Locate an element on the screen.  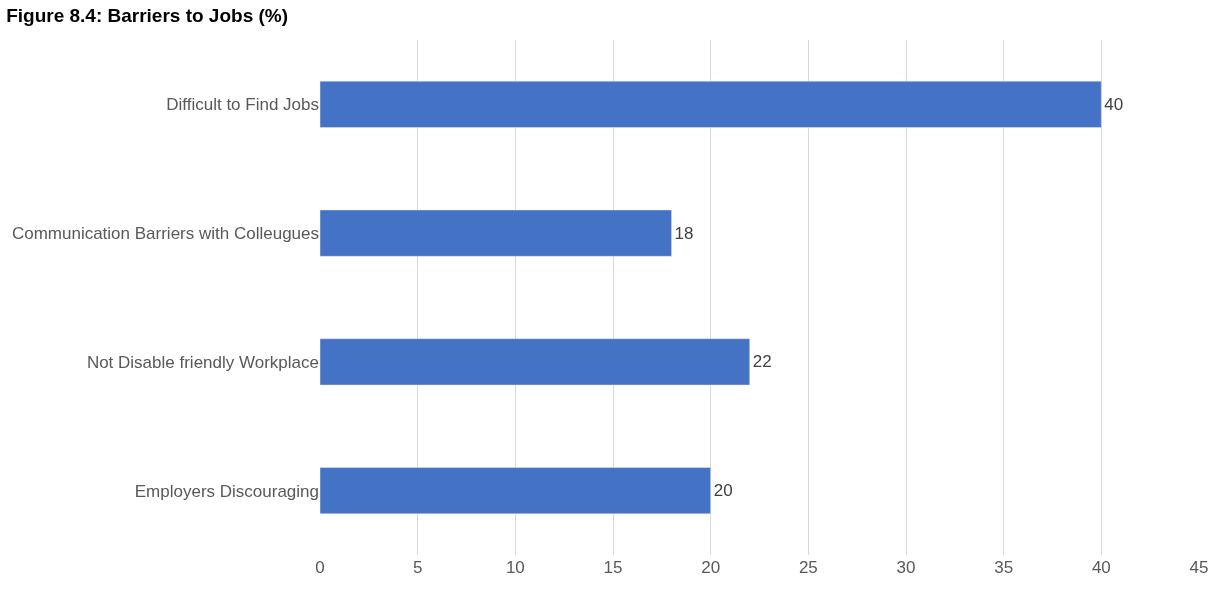
data-label: 18 is located at coordinates (684, 233).